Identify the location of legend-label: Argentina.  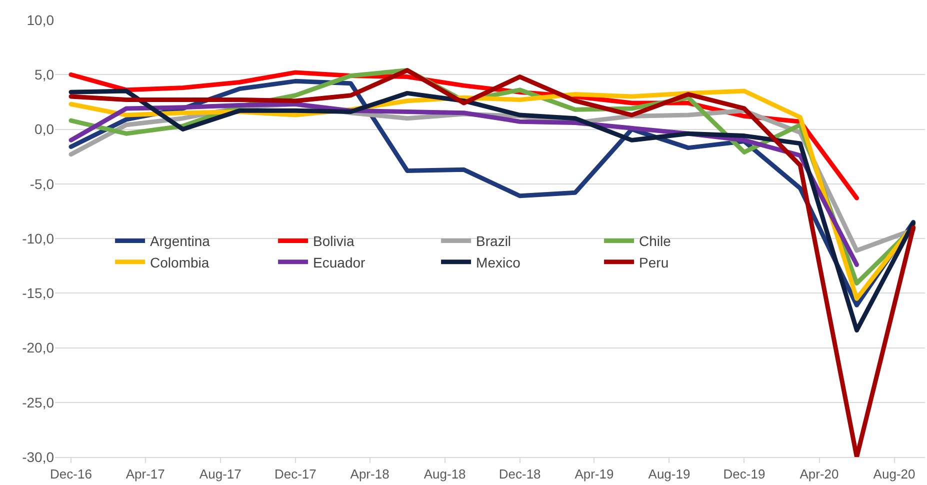
(180, 241).